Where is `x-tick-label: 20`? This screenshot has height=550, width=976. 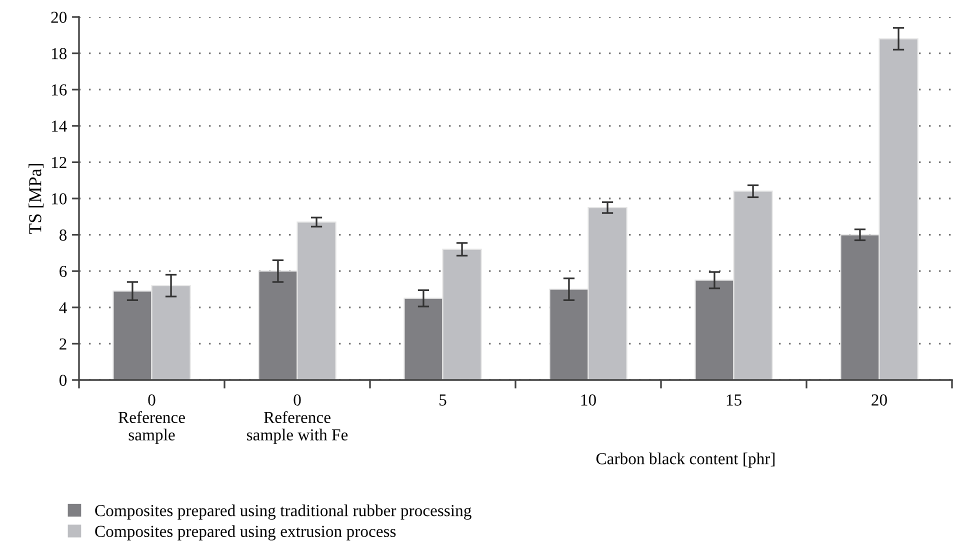 x-tick-label: 20 is located at coordinates (879, 400).